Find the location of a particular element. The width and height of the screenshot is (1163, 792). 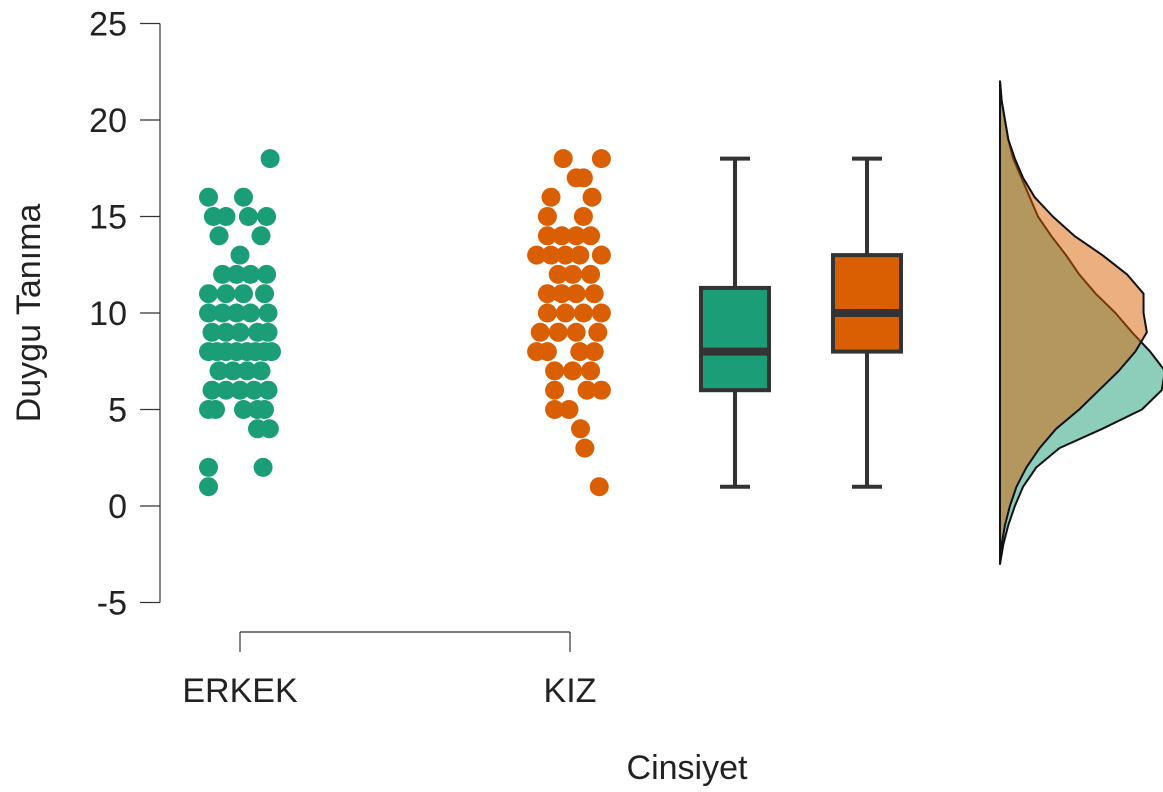

x-axis: ERKEK KIZ is located at coordinates (389, 670).